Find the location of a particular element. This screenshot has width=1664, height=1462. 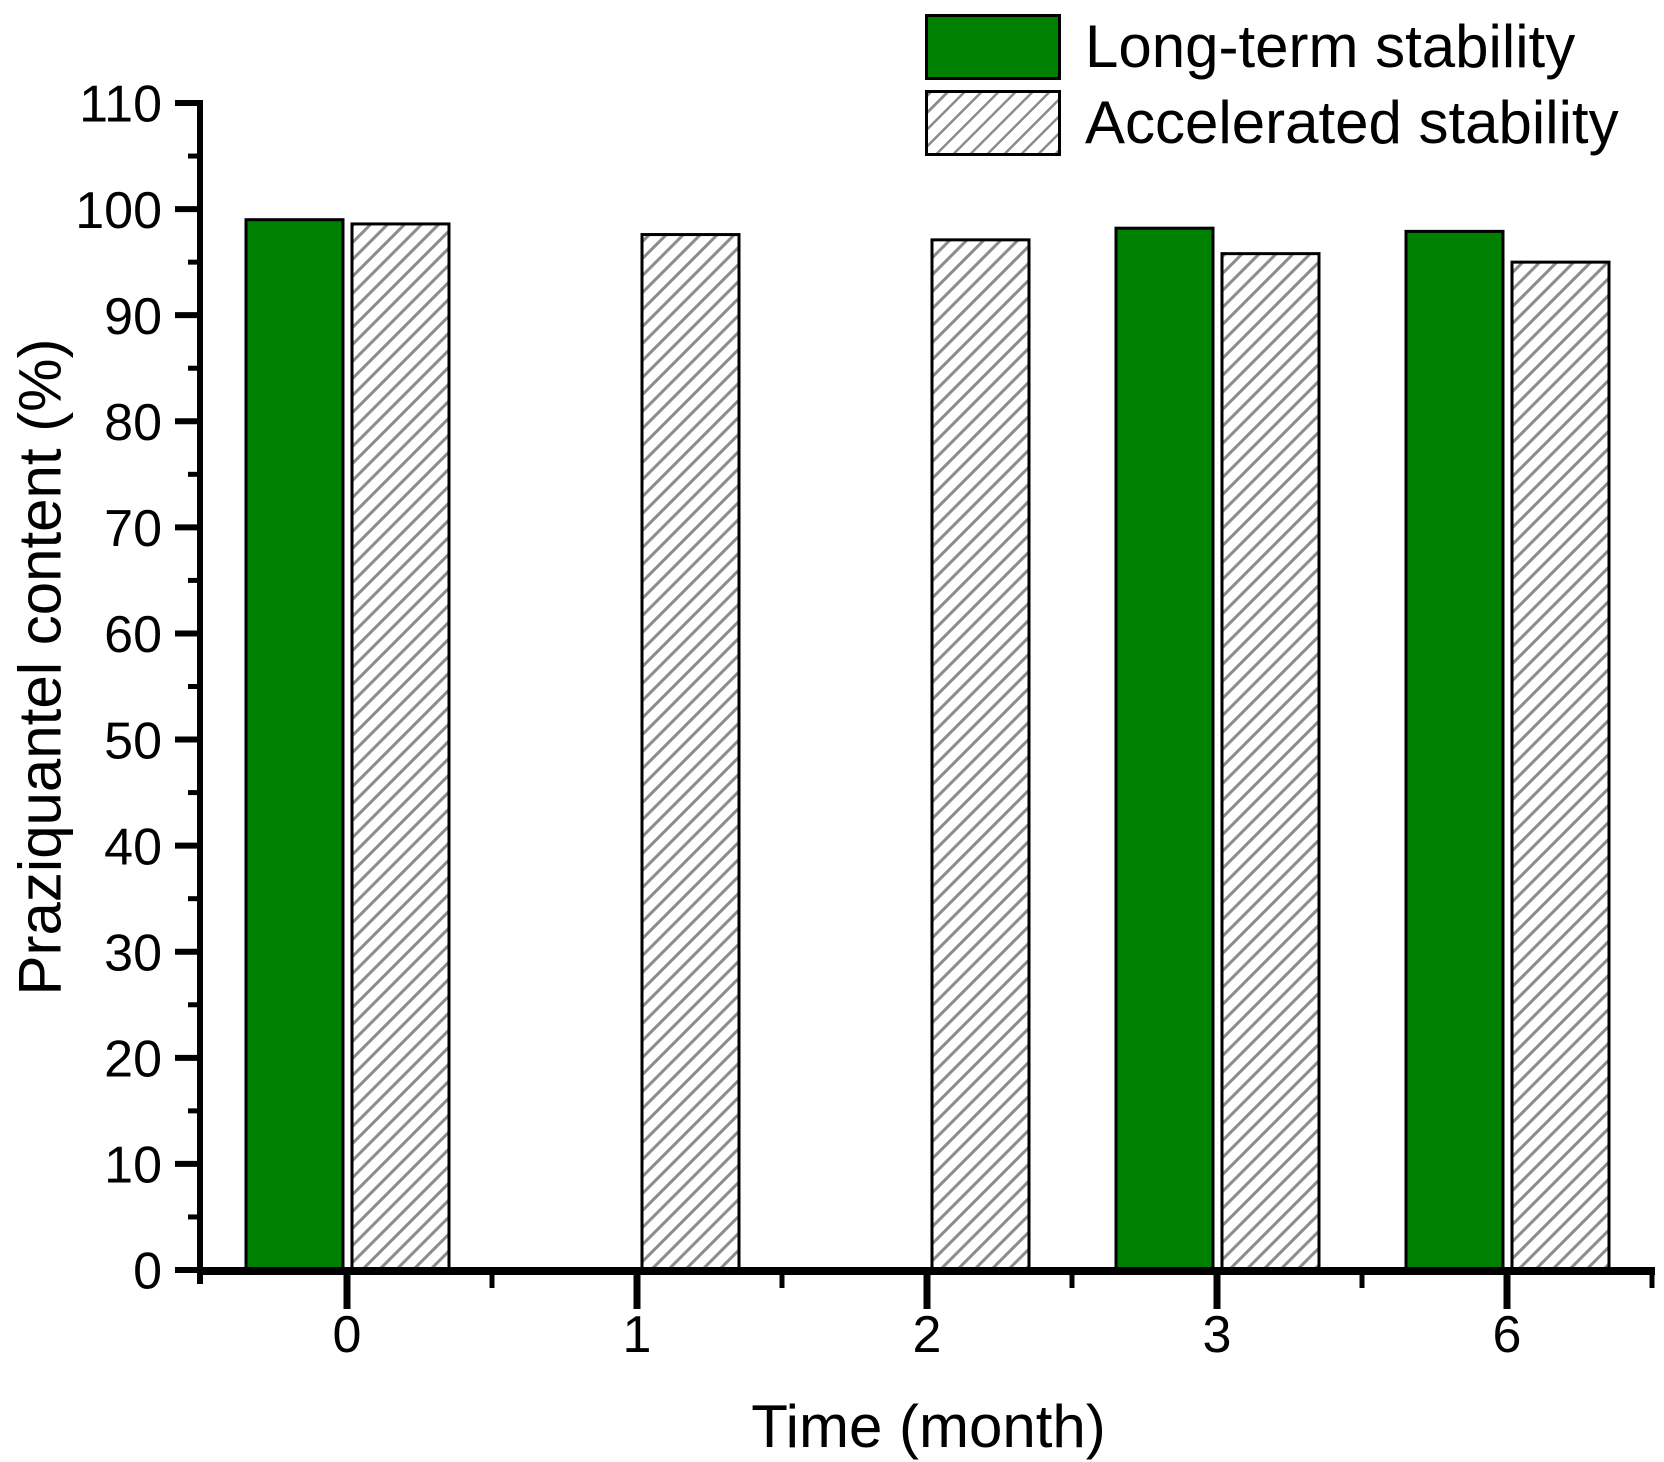

y-tick-label-60: 60 is located at coordinates (133, 635).